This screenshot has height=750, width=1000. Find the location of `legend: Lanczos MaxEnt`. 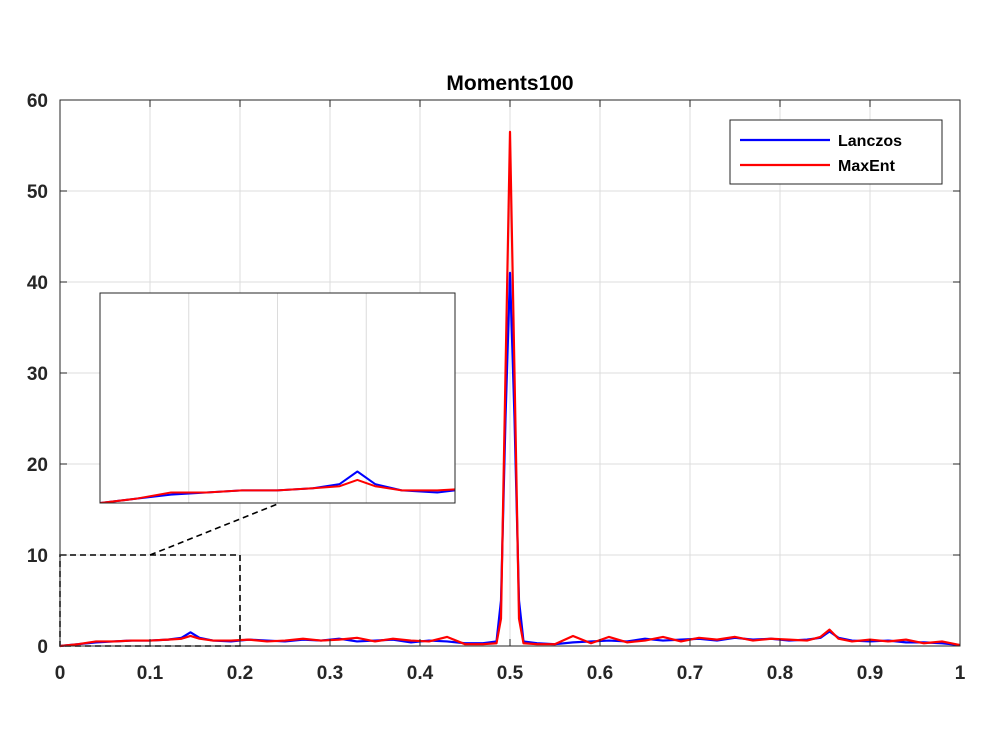

legend: Lanczos MaxEnt is located at coordinates (836, 152).